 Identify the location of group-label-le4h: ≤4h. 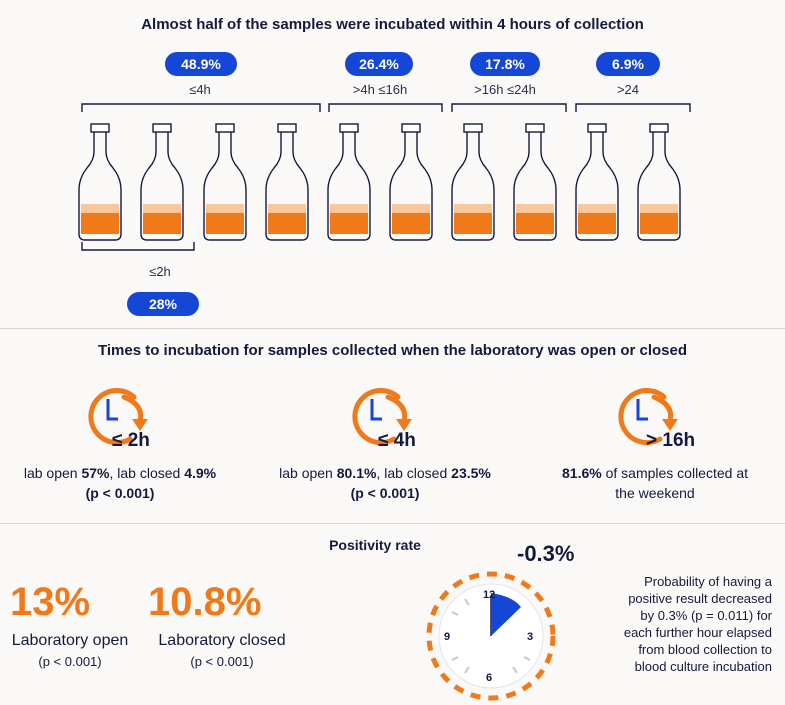
(200, 89).